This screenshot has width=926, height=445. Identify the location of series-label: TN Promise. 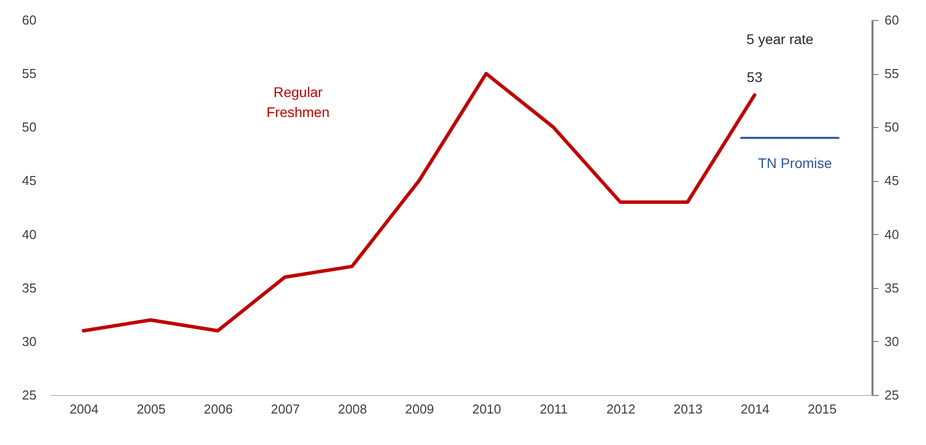
(795, 163).